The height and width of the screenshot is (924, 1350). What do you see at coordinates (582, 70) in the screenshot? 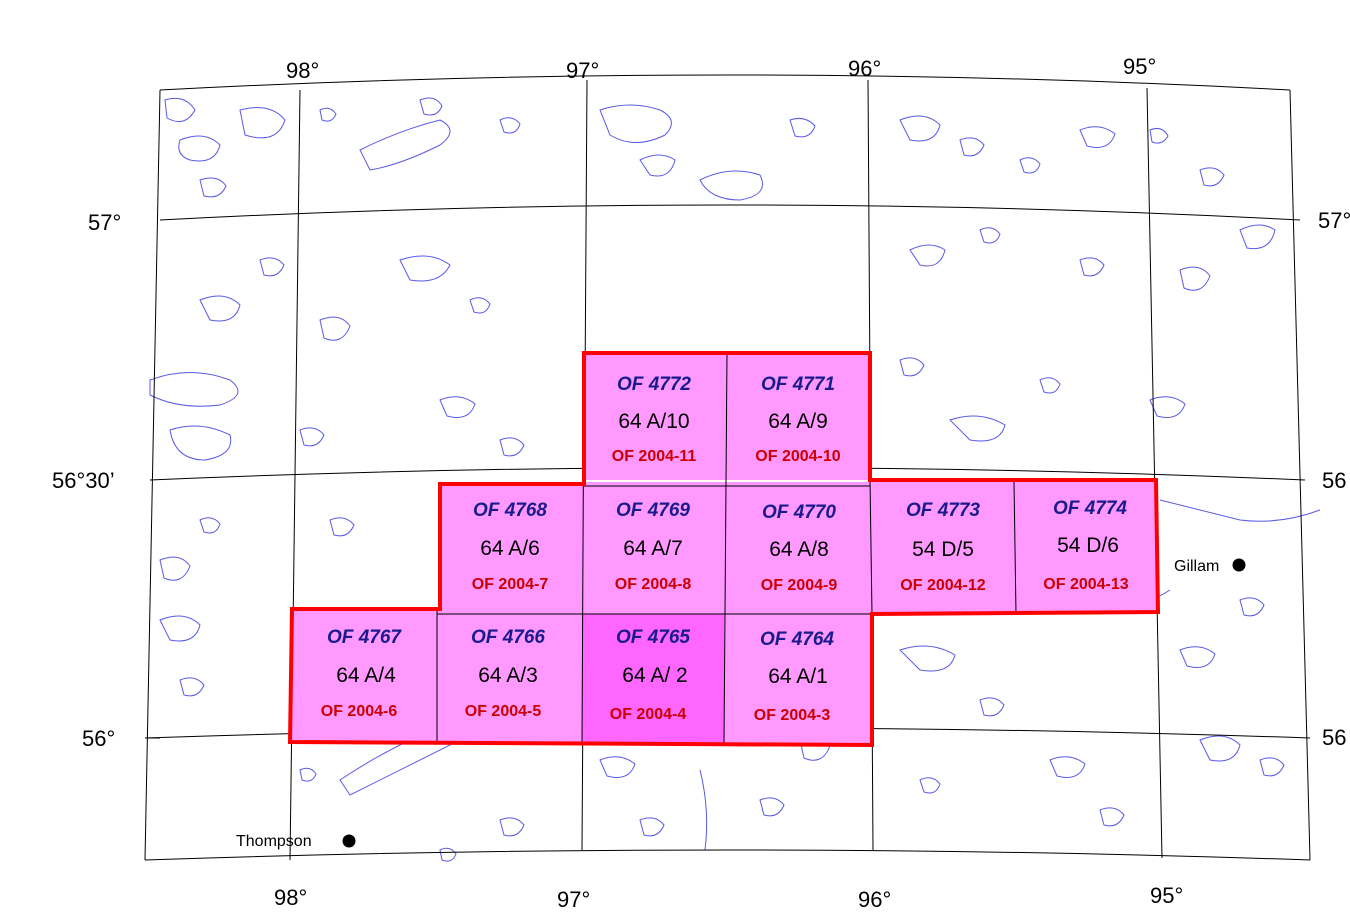
I see `lon-label-top-97: 97°` at bounding box center [582, 70].